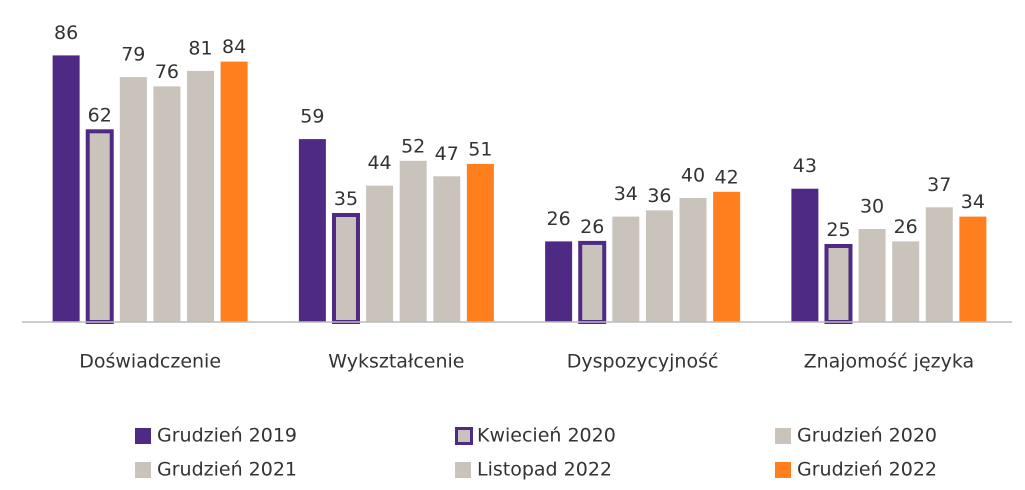 Image resolution: width=1025 pixels, height=490 pixels. I want to click on value-label: 42, so click(727, 177).